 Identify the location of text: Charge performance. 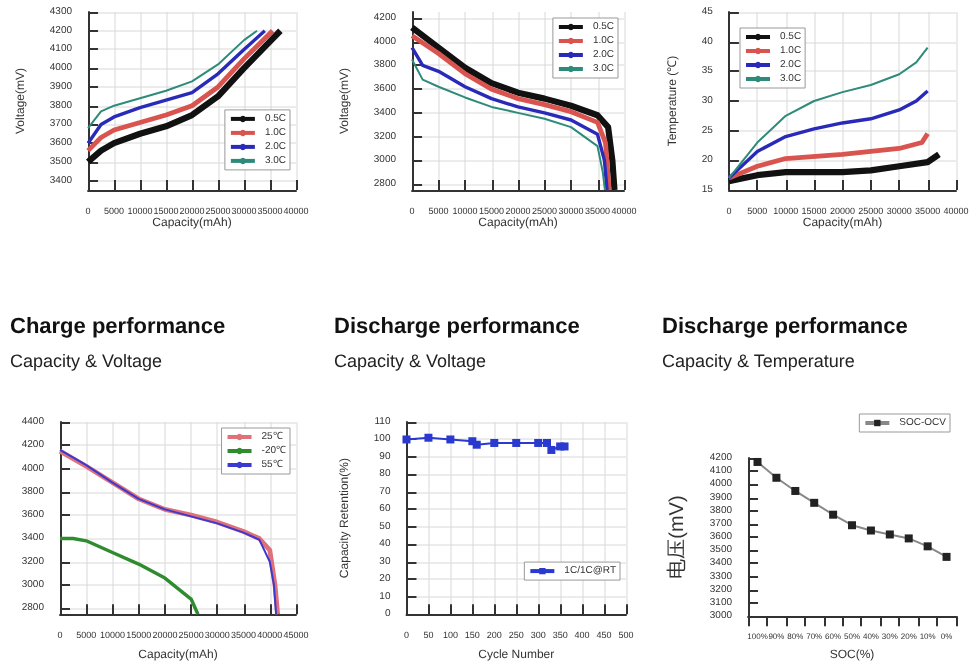
(118, 327).